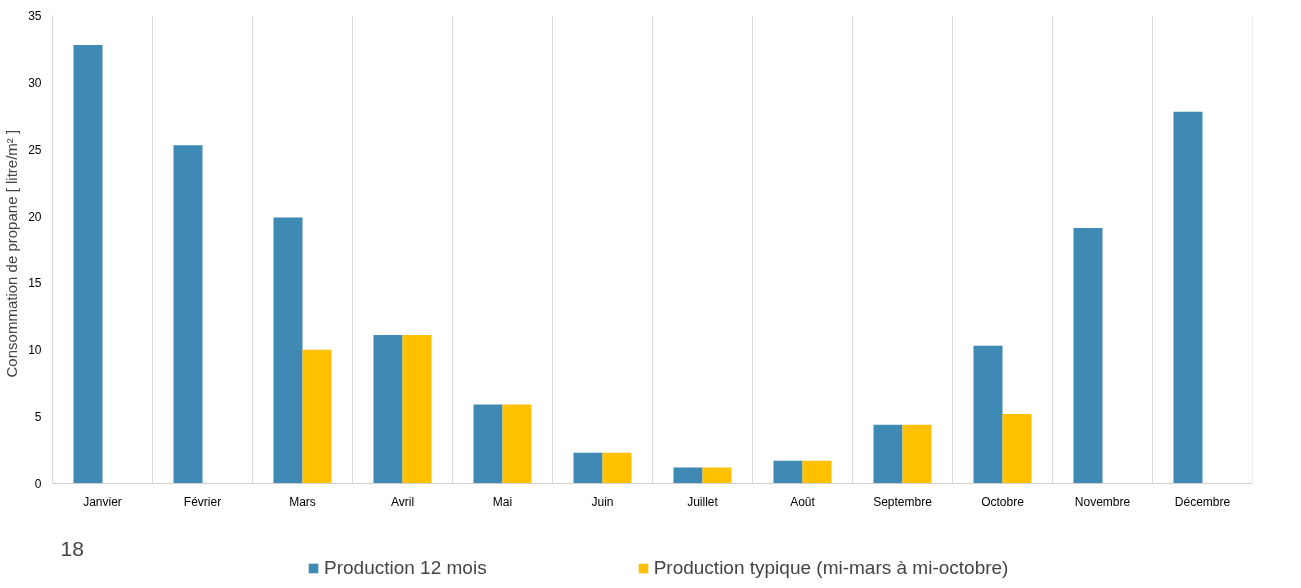 The height and width of the screenshot is (588, 1301). I want to click on x-tick-label: Février, so click(202, 501).